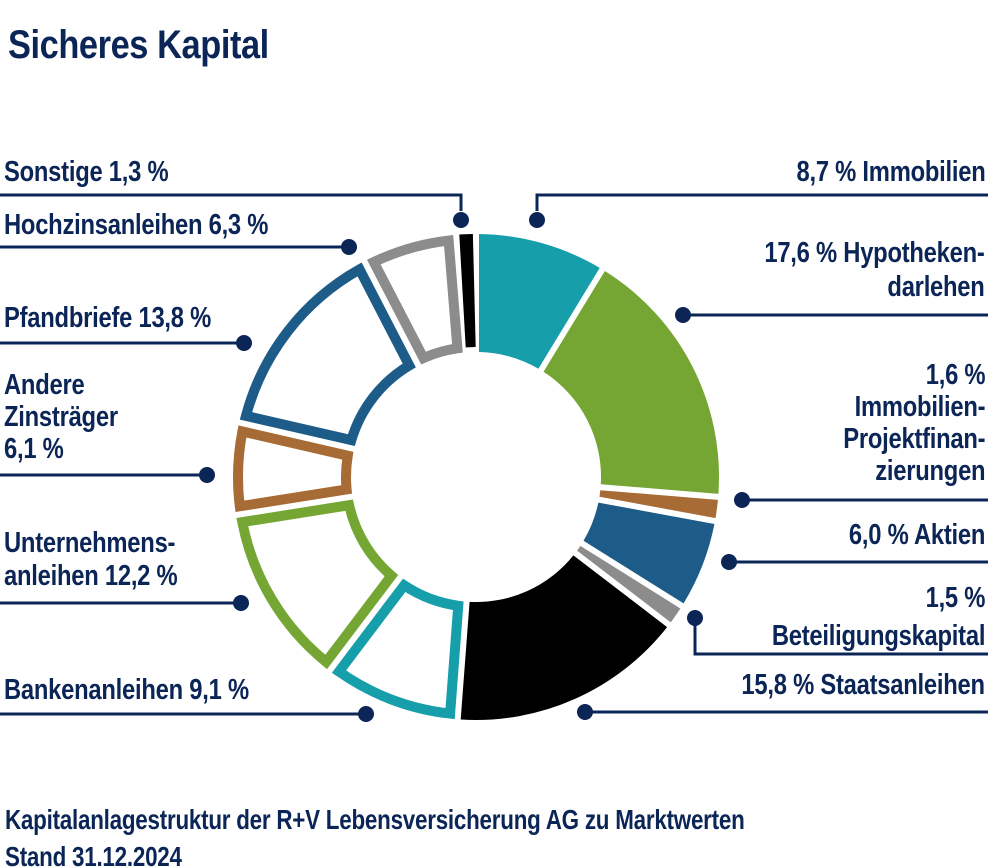 The height and width of the screenshot is (867, 988). What do you see at coordinates (34, 449) in the screenshot?
I see `label-line: 6,1 %` at bounding box center [34, 449].